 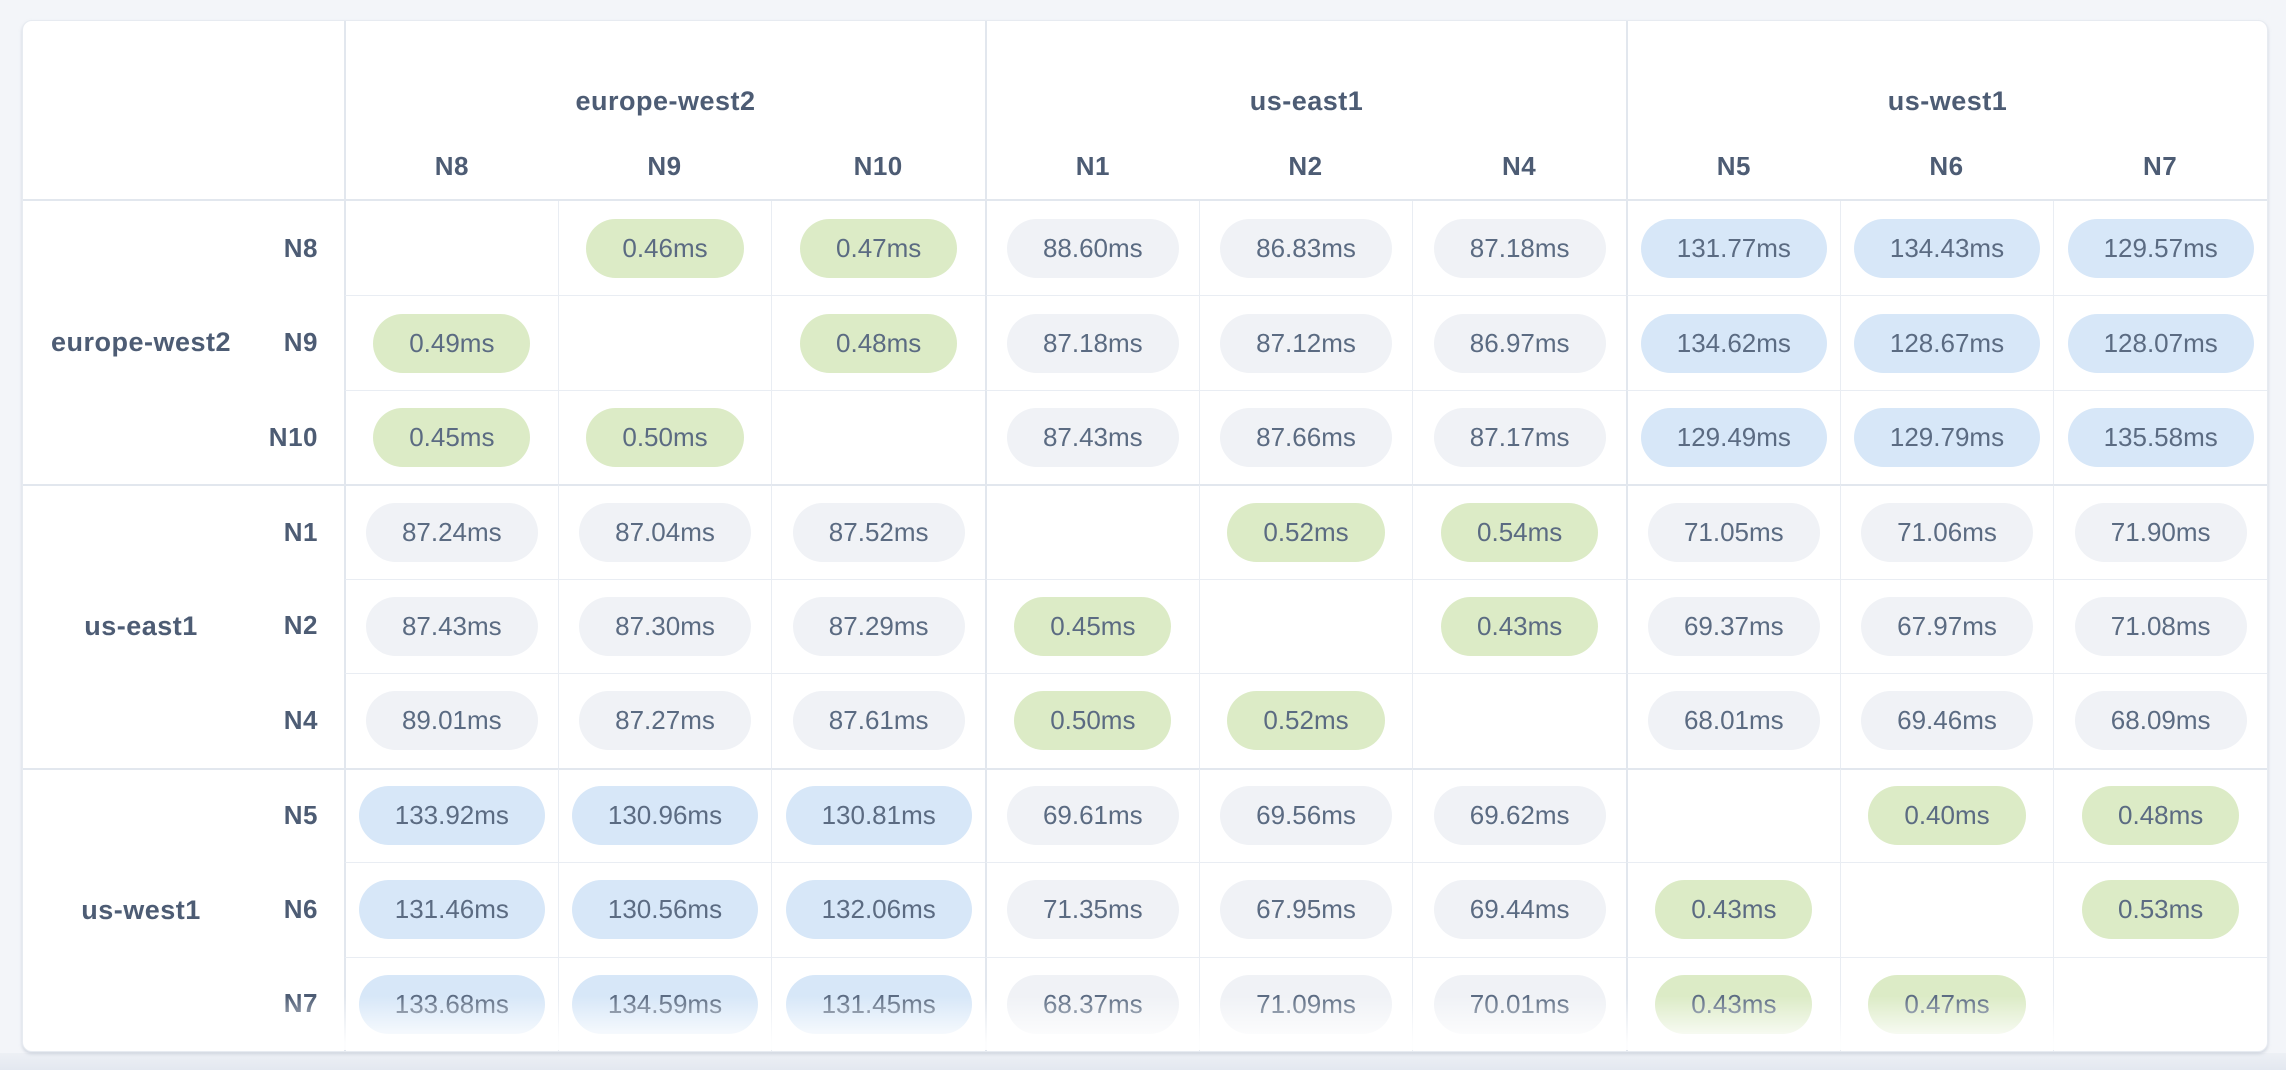 I want to click on latency-cell-N2-N4: 0.43ms, so click(x=1519, y=626).